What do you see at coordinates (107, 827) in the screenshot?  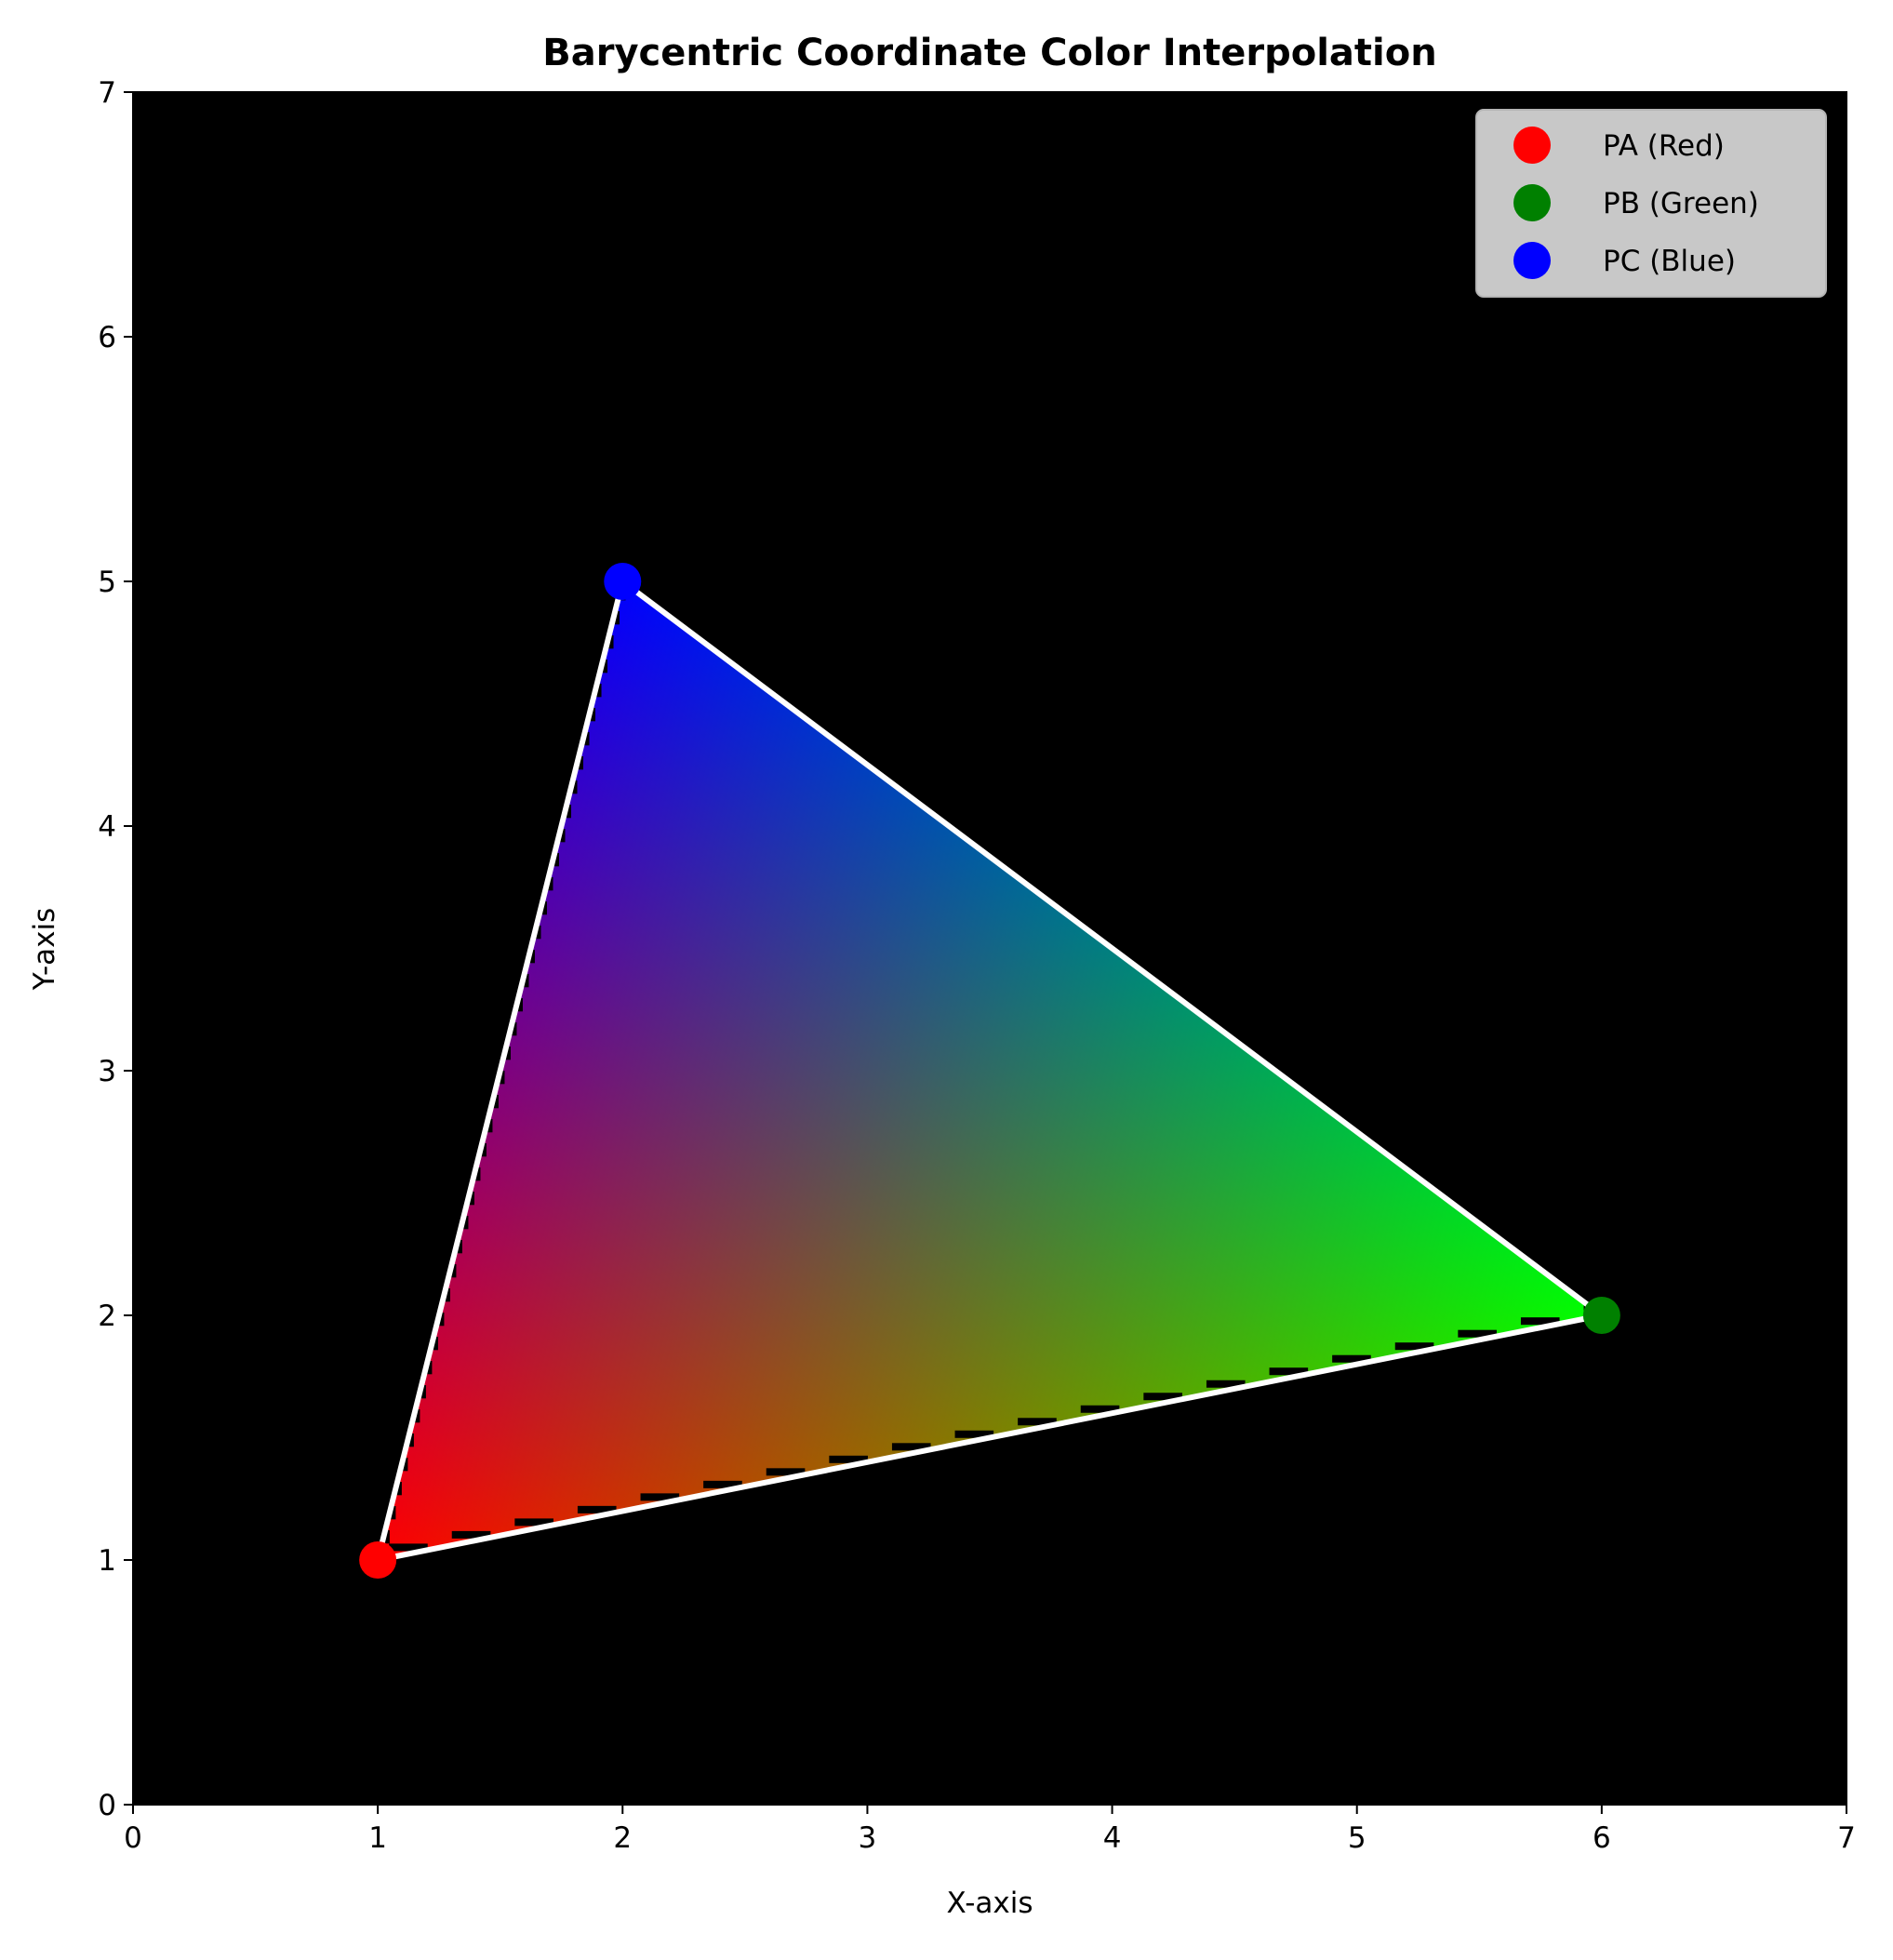 I see `y-tick-label: 4` at bounding box center [107, 827].